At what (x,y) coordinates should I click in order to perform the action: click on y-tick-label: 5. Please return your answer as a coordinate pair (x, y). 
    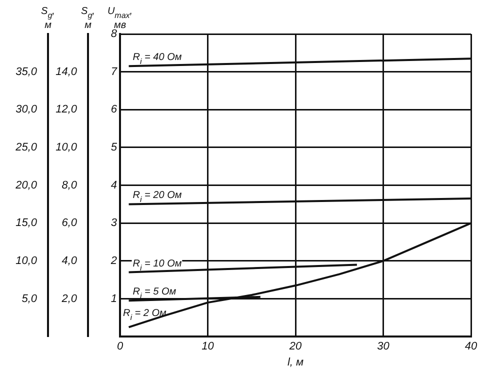
    Looking at the image, I should click on (114, 148).